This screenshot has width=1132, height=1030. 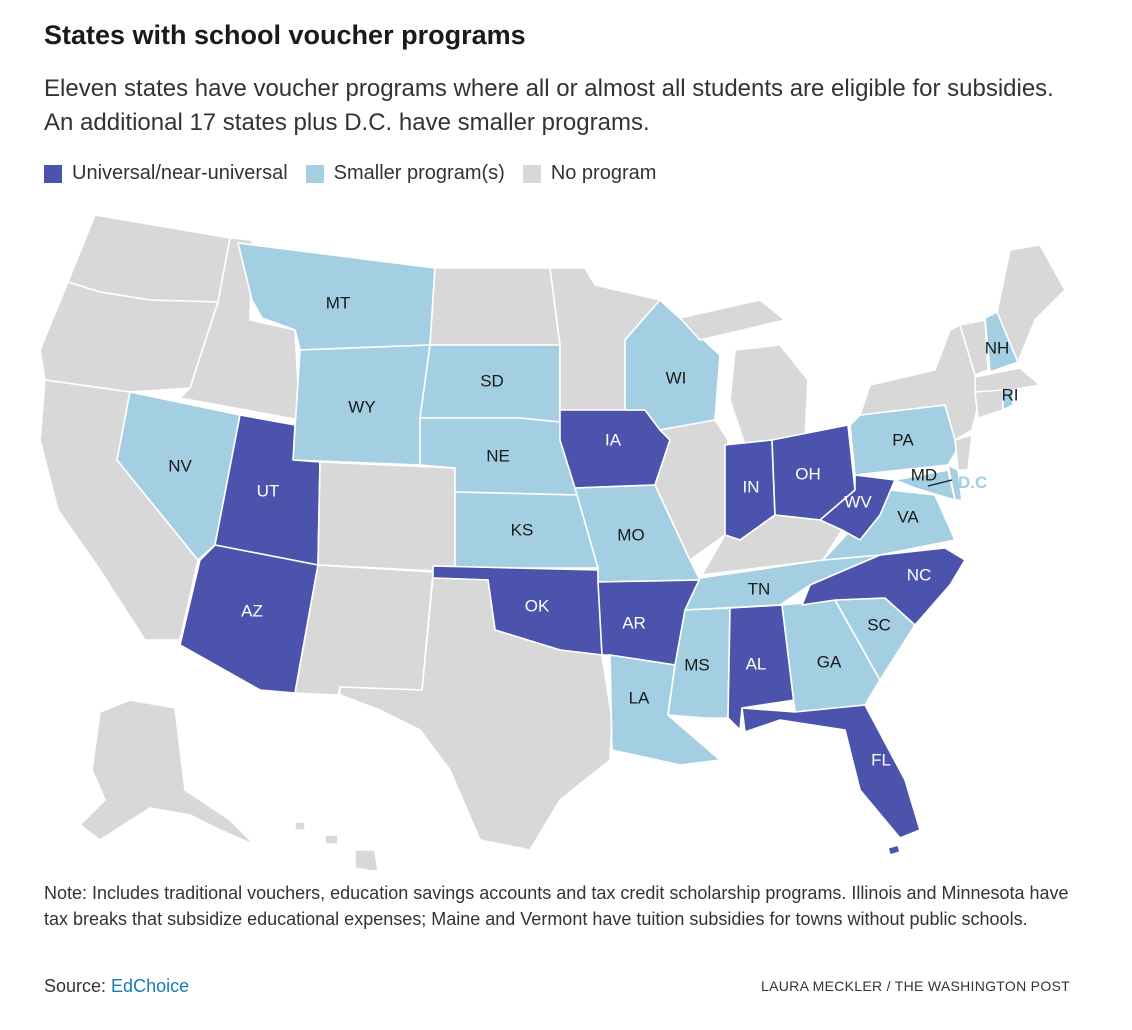 I want to click on label-dc: D.C, so click(x=972, y=482).